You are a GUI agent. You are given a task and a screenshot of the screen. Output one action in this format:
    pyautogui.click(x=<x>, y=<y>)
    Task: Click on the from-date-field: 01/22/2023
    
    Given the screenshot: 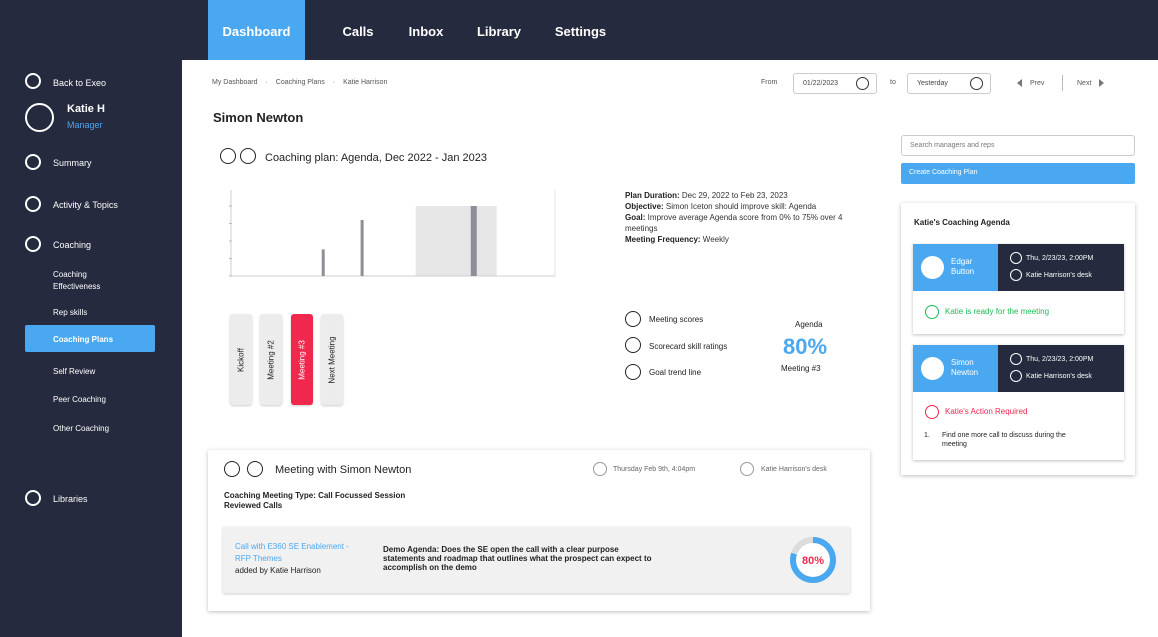 What is the action you would take?
    pyautogui.click(x=835, y=83)
    